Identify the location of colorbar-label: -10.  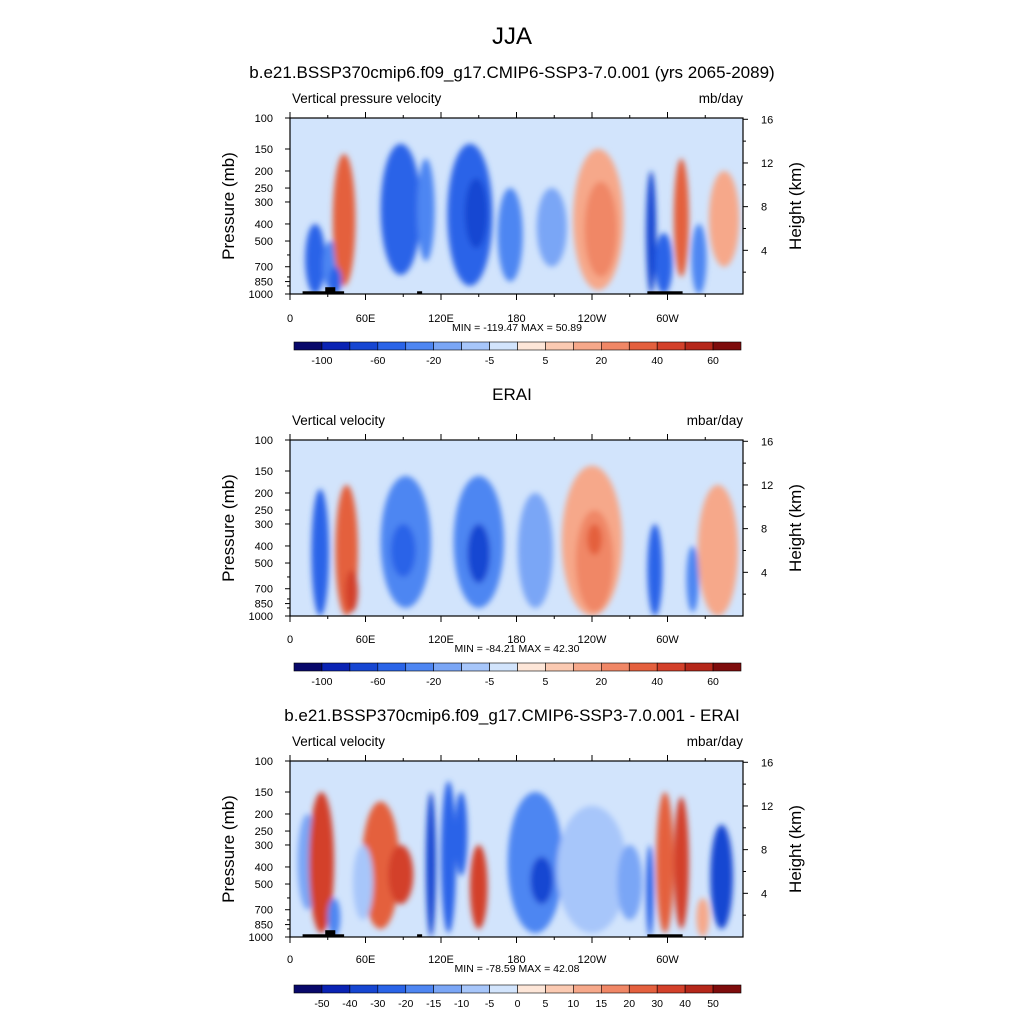
(461, 1004).